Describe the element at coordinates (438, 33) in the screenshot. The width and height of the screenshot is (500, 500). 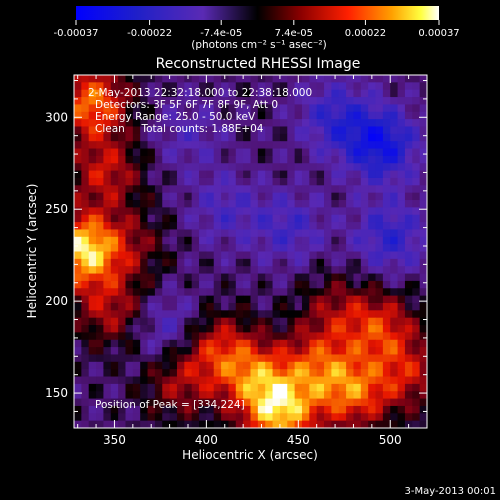
I see `colorbar-tick-label: 0.00037` at that location.